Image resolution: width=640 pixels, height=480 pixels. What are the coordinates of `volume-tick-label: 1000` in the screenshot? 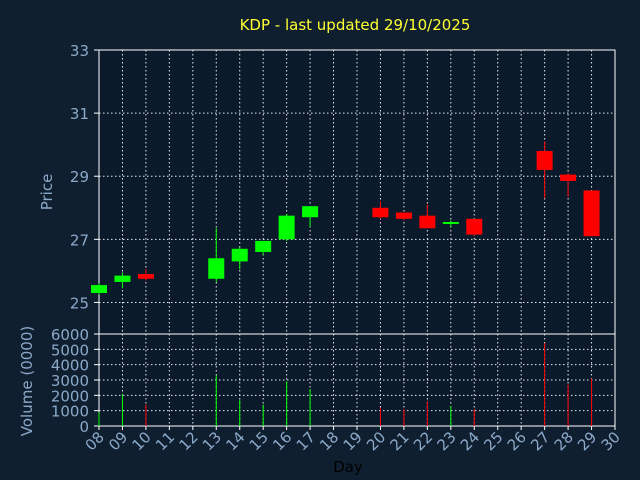 It's located at (70, 412).